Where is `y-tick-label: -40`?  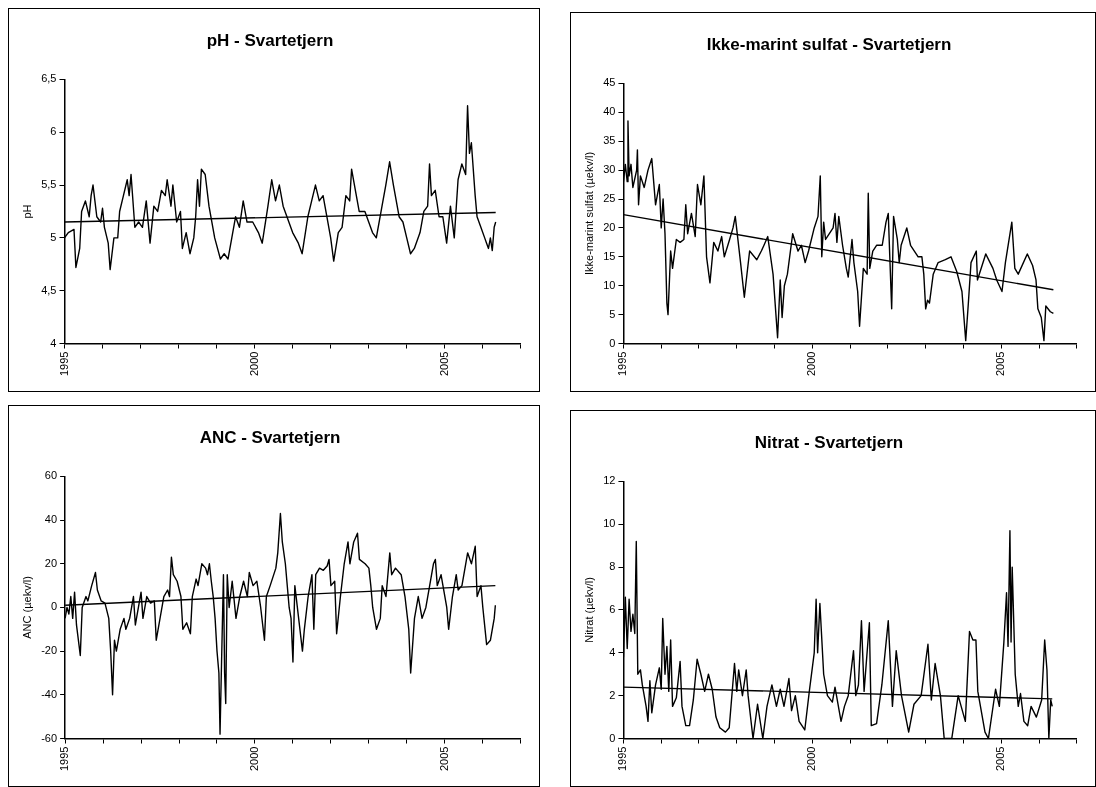
y-tick-label: -40 is located at coordinates (49, 693).